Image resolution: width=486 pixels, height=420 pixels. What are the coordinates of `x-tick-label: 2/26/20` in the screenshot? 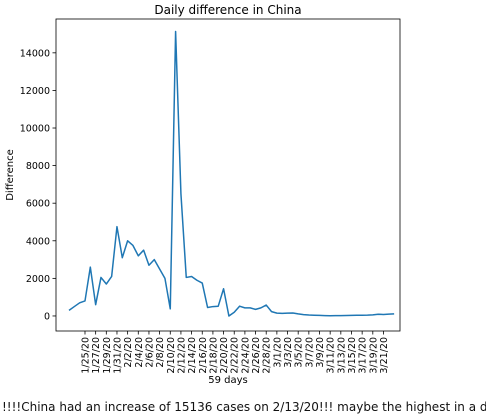 It's located at (256, 355).